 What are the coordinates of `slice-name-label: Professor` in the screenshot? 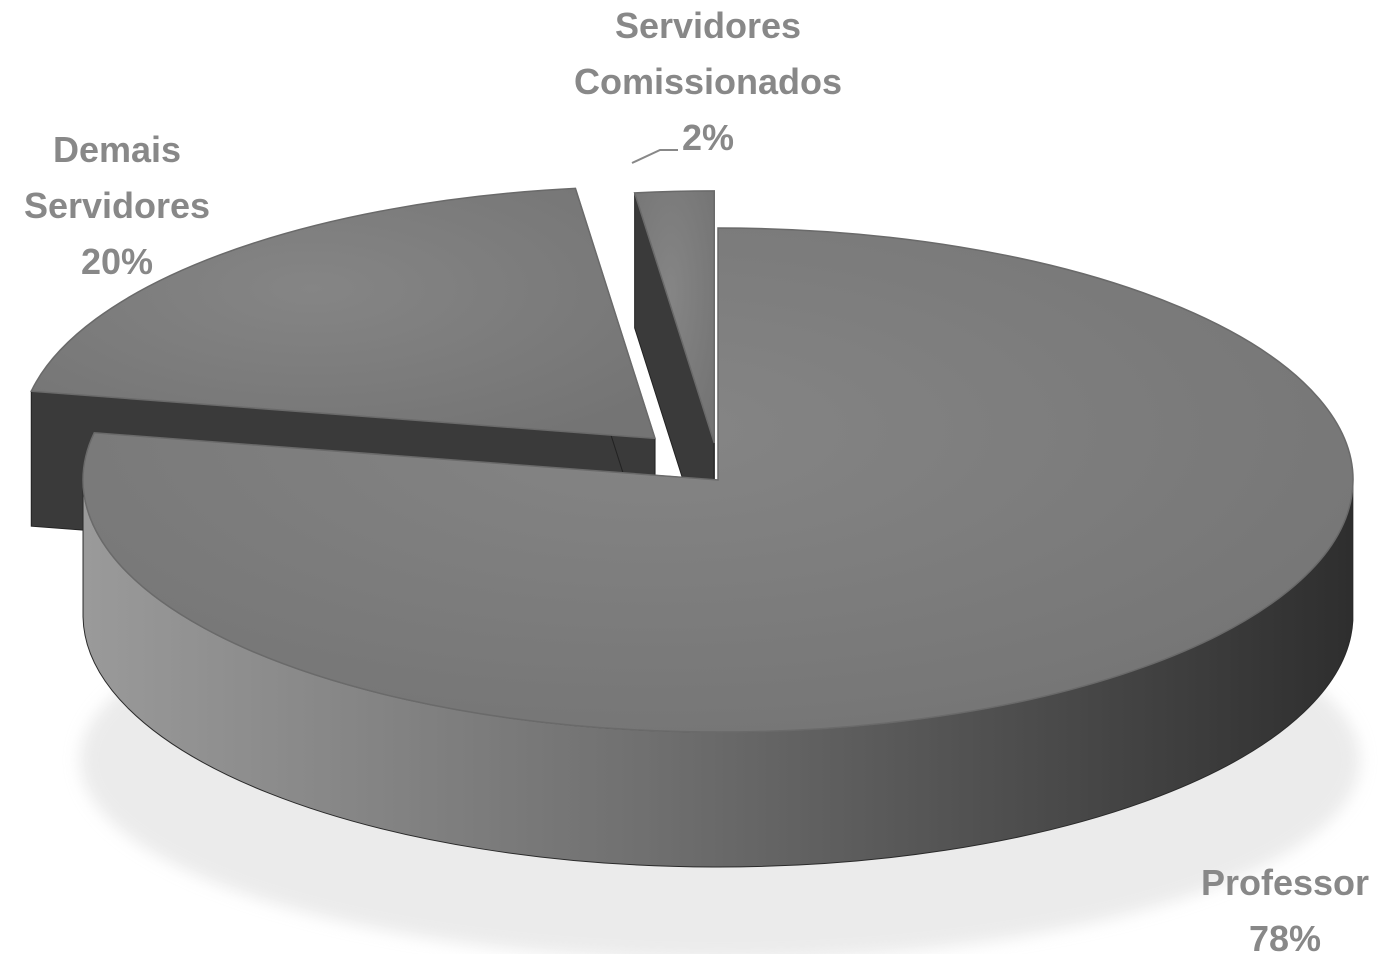 It's located at (1285, 882).